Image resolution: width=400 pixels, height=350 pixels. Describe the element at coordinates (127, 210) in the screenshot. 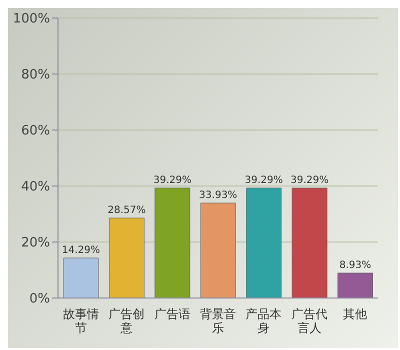

I see `data-label: 28.57%` at that location.